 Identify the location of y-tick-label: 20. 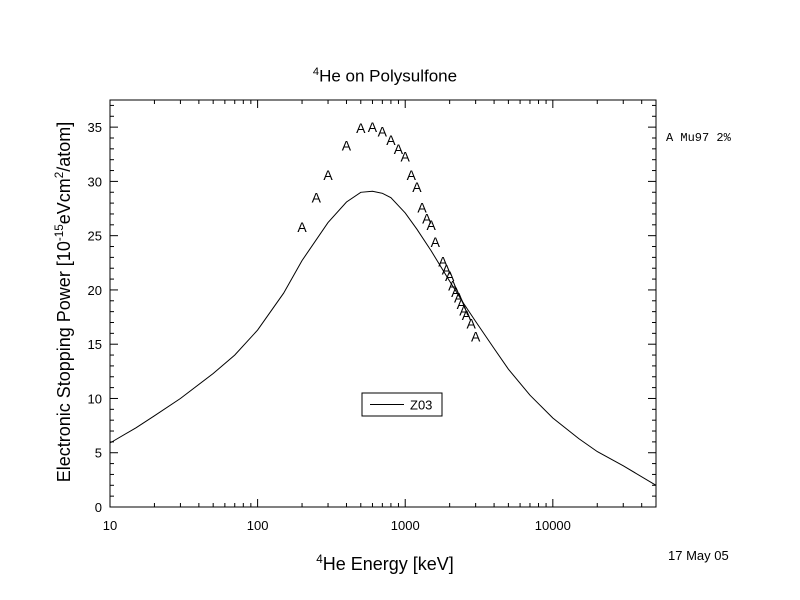
(95, 290).